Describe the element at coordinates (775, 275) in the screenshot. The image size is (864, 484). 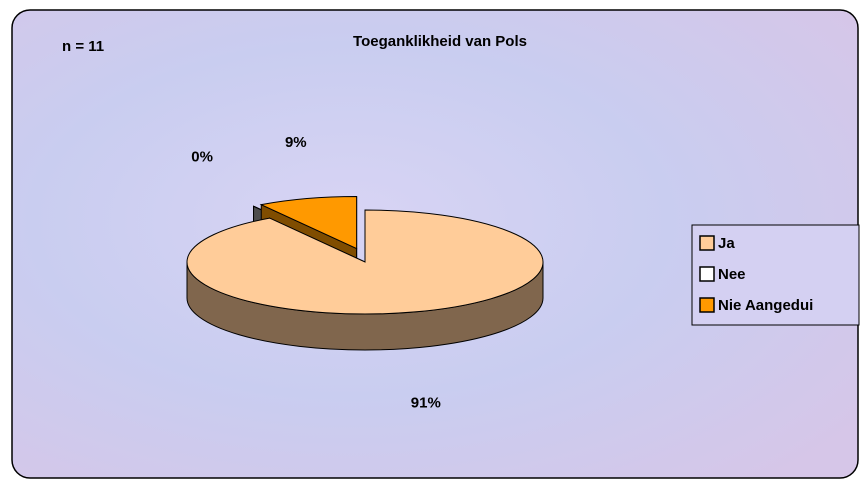
I see `legend` at that location.